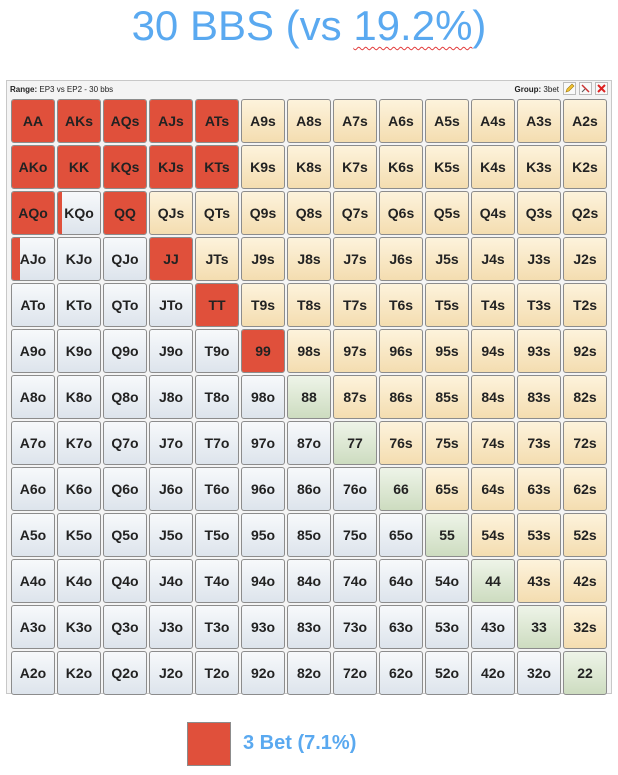 The width and height of the screenshot is (618, 775). Describe the element at coordinates (355, 213) in the screenshot. I see `hand-cell-q7s: Q7s` at that location.